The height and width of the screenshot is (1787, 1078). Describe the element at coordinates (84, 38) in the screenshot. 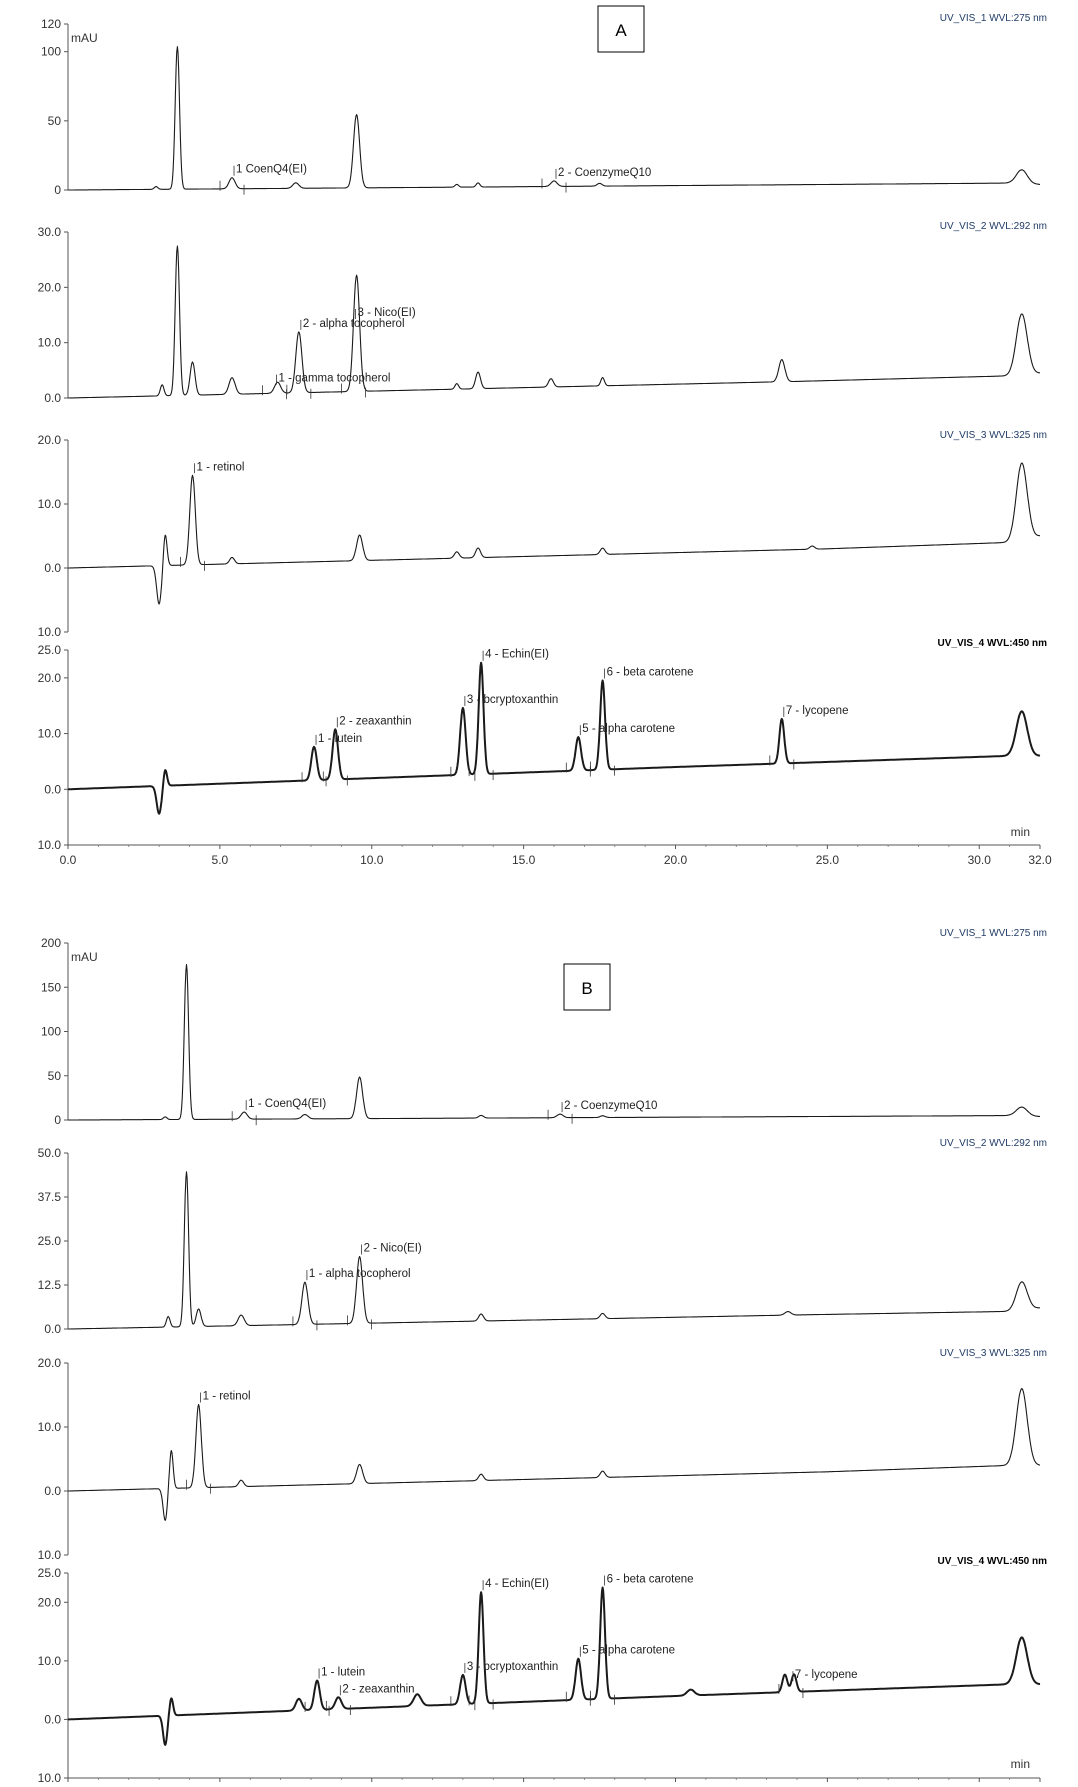

I see `y-unit-label: mAU` at that location.